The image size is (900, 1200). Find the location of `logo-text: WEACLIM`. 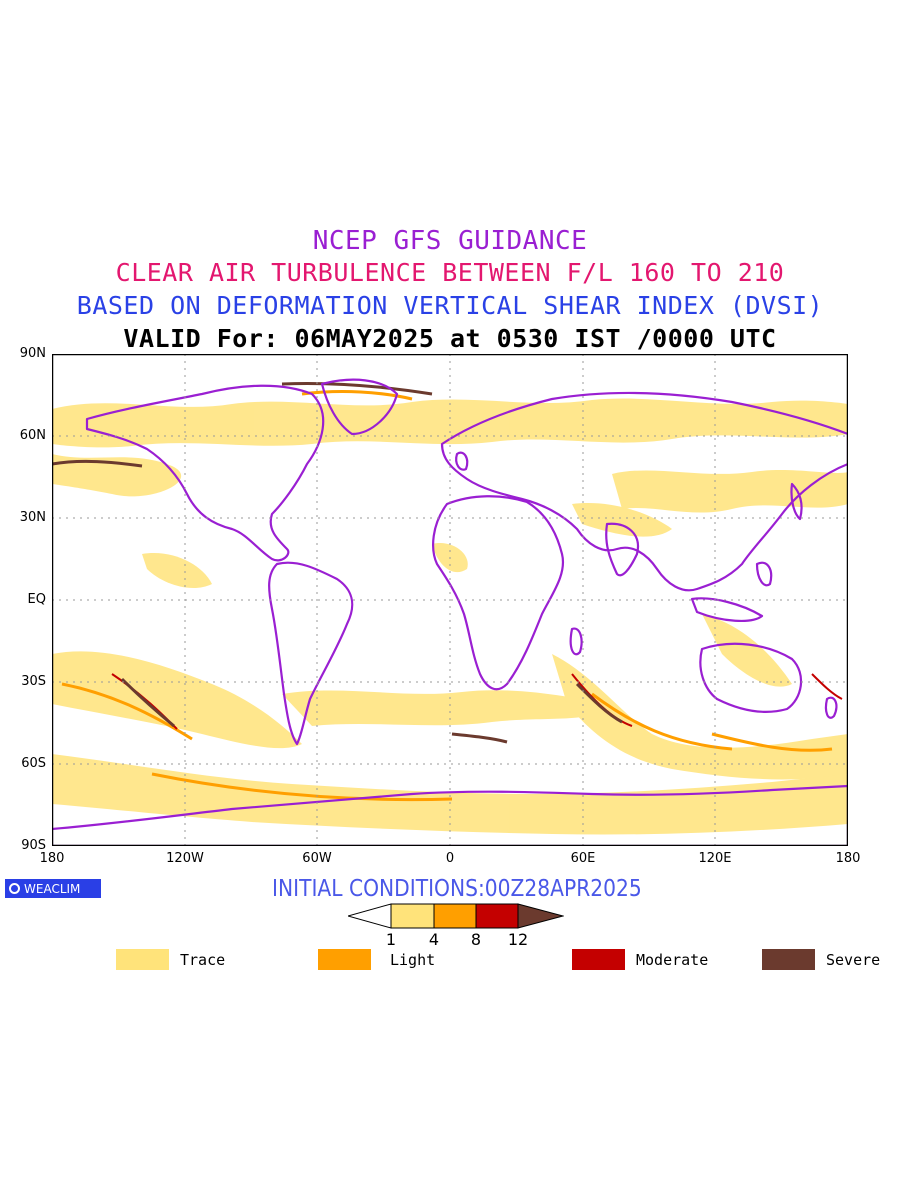

logo-text: WEACLIM is located at coordinates (52, 888).